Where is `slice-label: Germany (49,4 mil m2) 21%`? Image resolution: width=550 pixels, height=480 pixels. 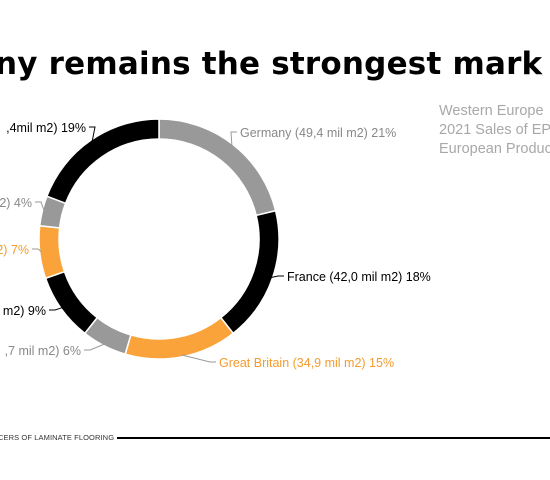 slice-label: Germany (49,4 mil m2) 21% is located at coordinates (318, 133).